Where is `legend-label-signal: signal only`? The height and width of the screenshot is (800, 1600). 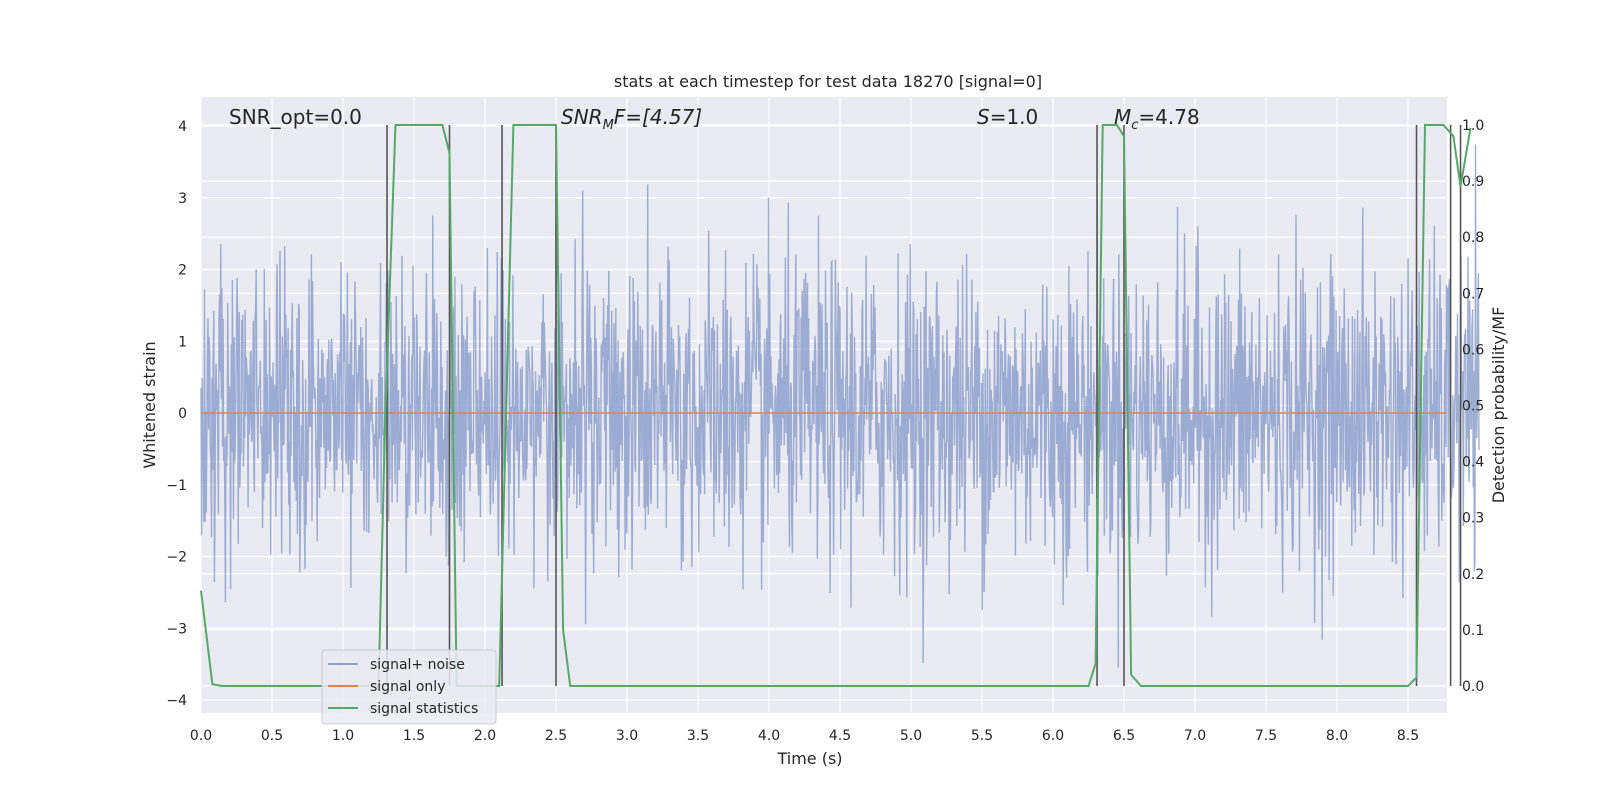
legend-label-signal: signal only is located at coordinates (407, 687).